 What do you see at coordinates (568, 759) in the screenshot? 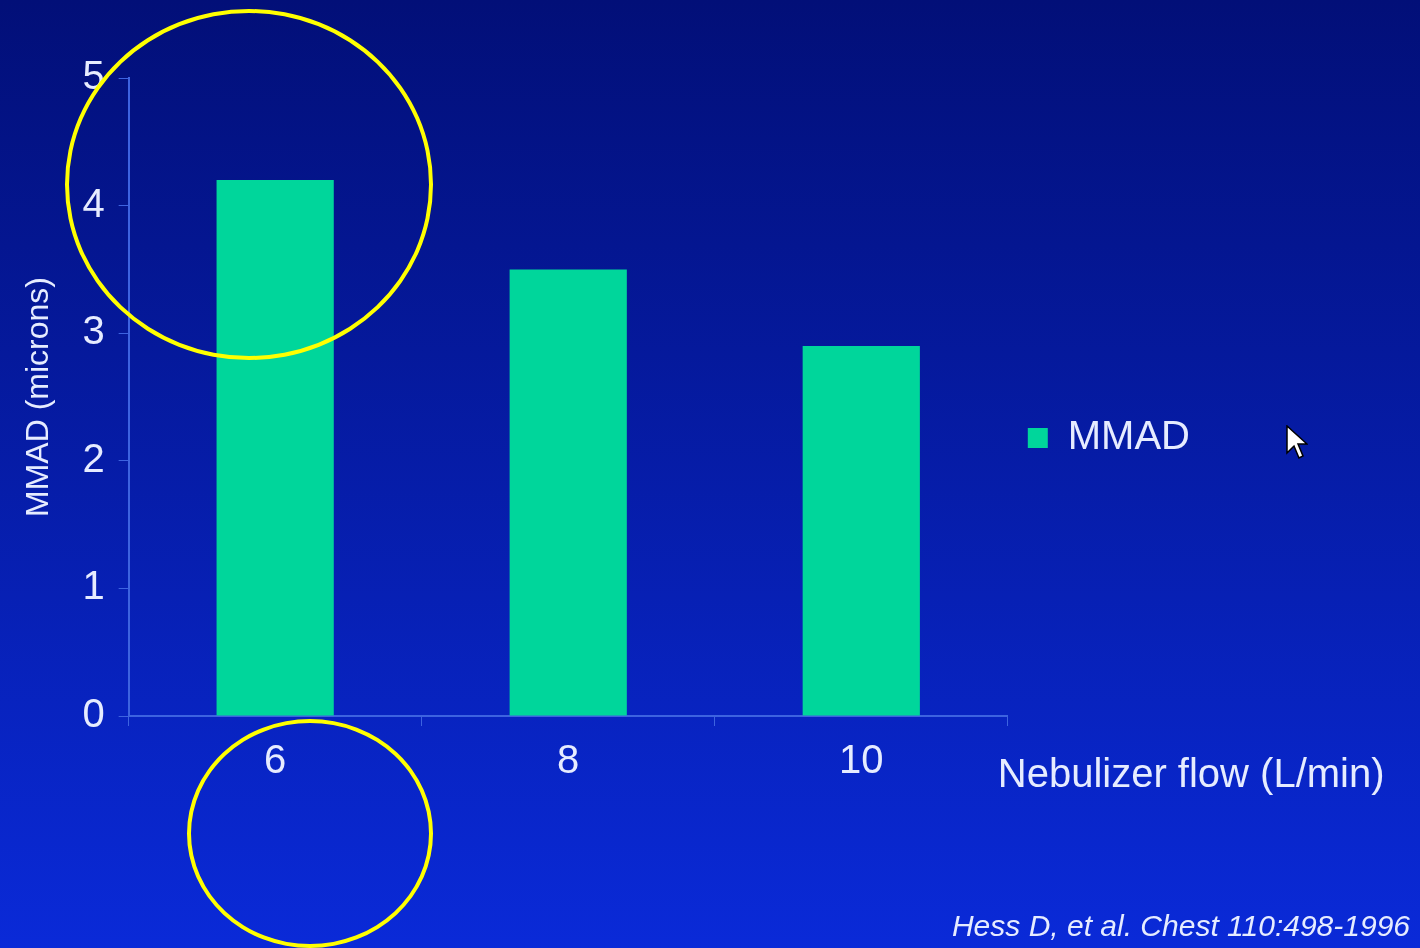
I see `x-tick-label: 8` at bounding box center [568, 759].